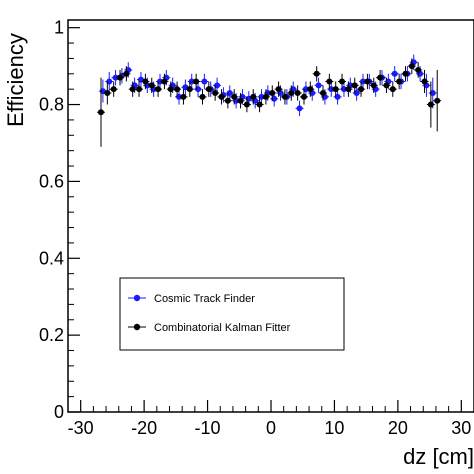  I want to click on x-tick-label: -30, so click(81, 428).